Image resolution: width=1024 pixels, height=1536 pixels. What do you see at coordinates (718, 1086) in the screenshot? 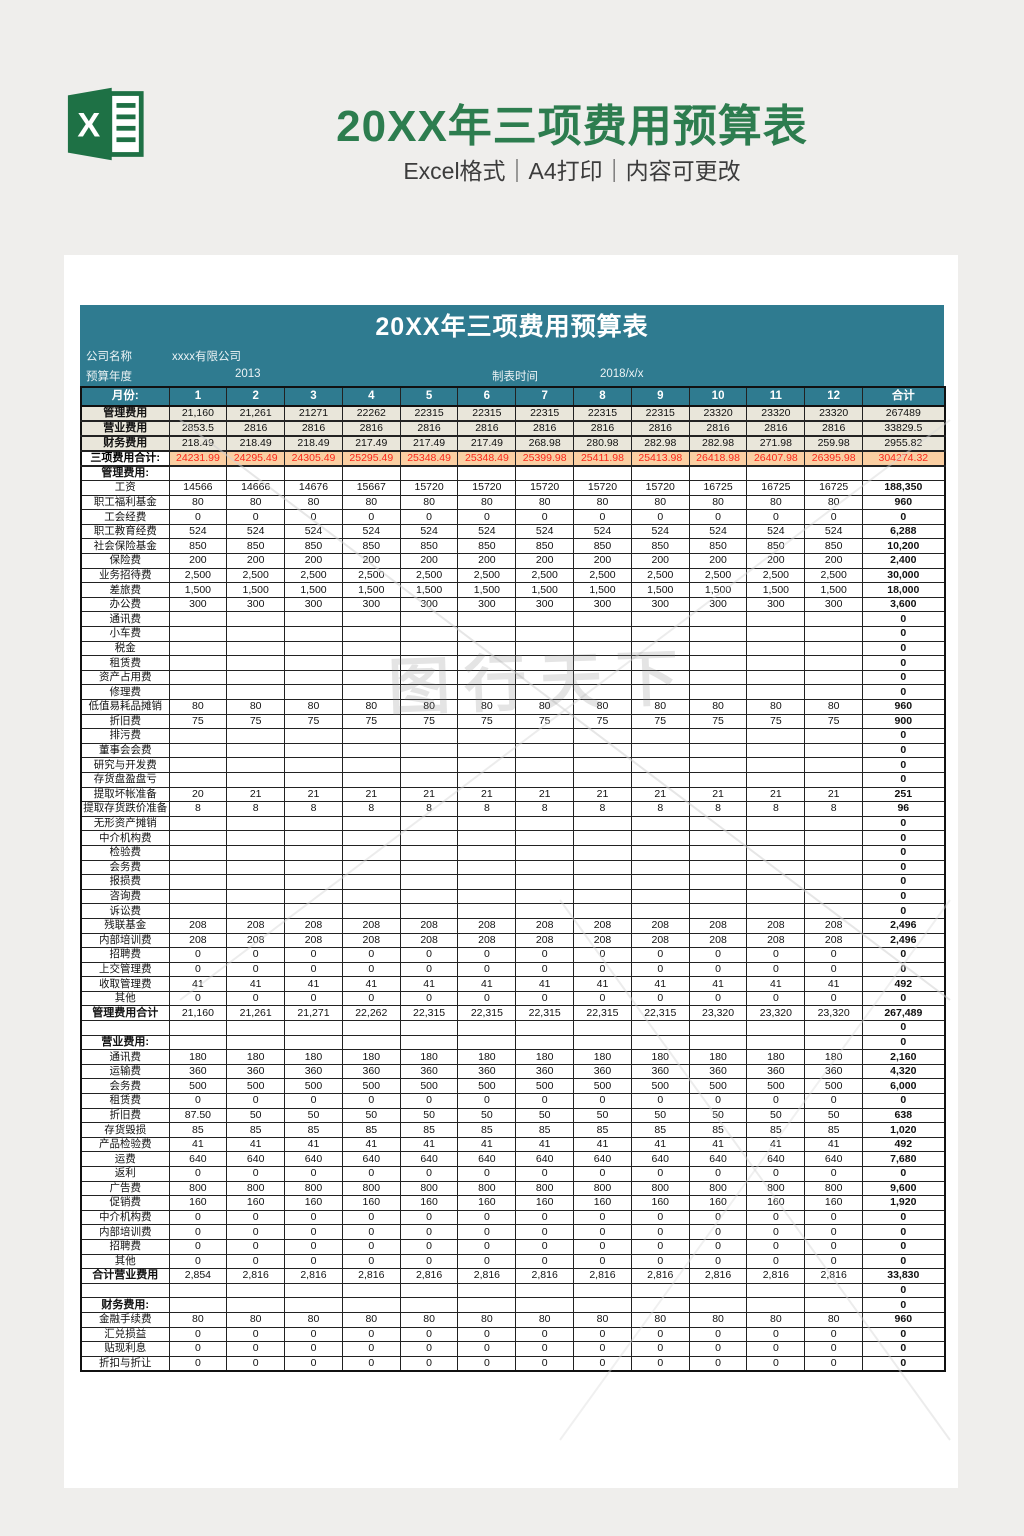
I see `value-cell: 500` at bounding box center [718, 1086].